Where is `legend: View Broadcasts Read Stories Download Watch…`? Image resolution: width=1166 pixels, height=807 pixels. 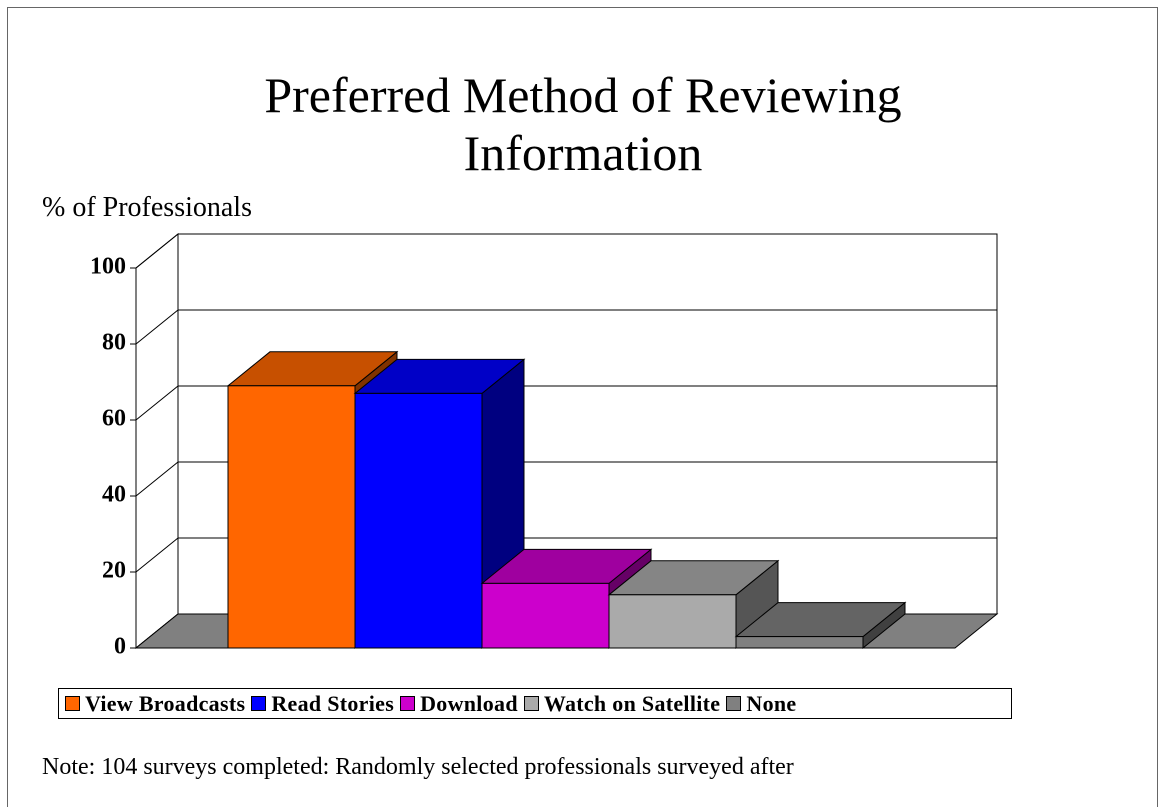 legend: View Broadcasts Read Stories Download Watch… is located at coordinates (535, 703).